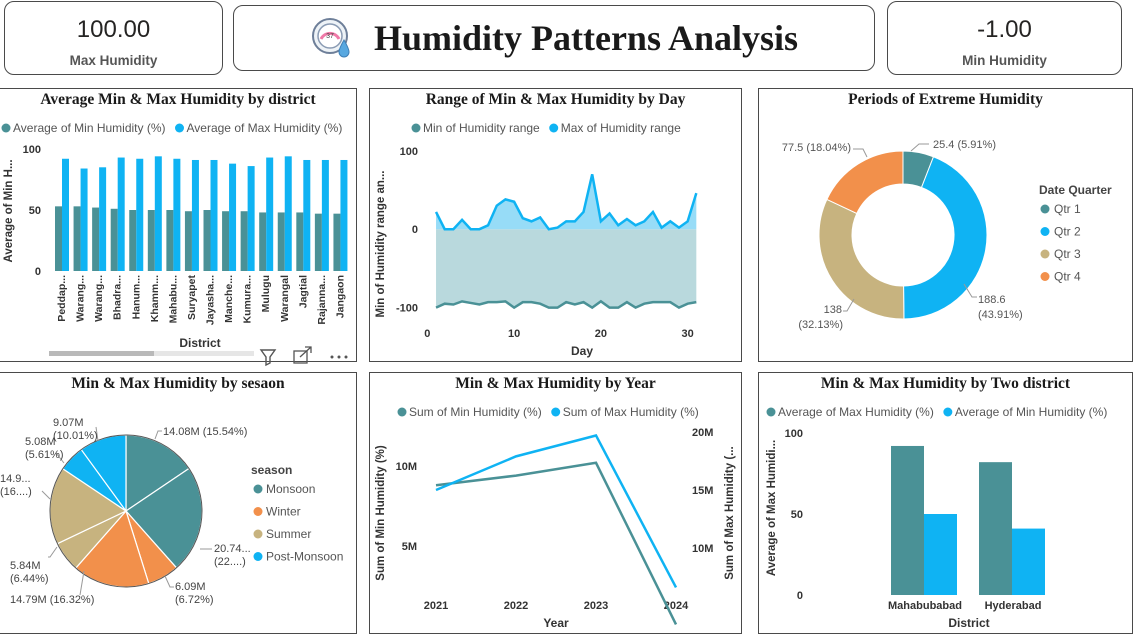 The width and height of the screenshot is (1136, 641). Describe the element at coordinates (1031, 412) in the screenshot. I see `legend-two-label: Average of Min Humidity (%)` at that location.